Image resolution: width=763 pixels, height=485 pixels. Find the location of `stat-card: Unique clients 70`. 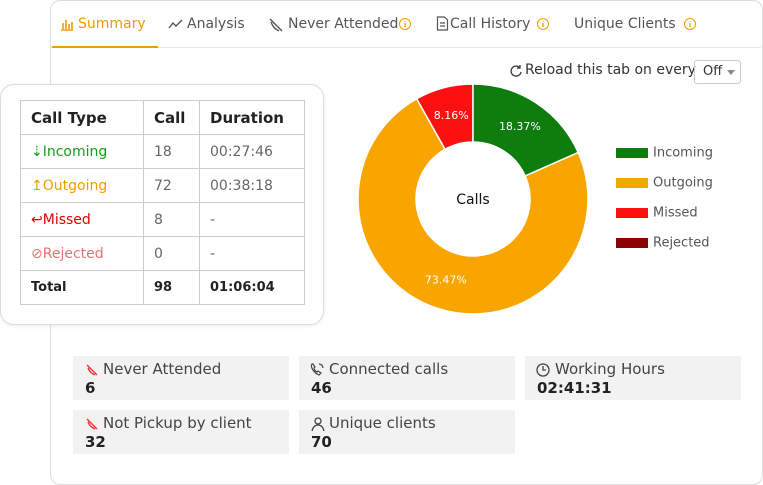

stat-card: Unique clients 70 is located at coordinates (407, 432).